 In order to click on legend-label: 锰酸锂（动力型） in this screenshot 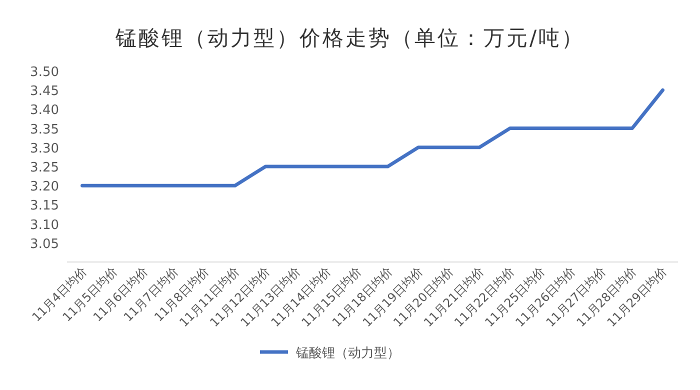, I will do `click(347, 353)`.